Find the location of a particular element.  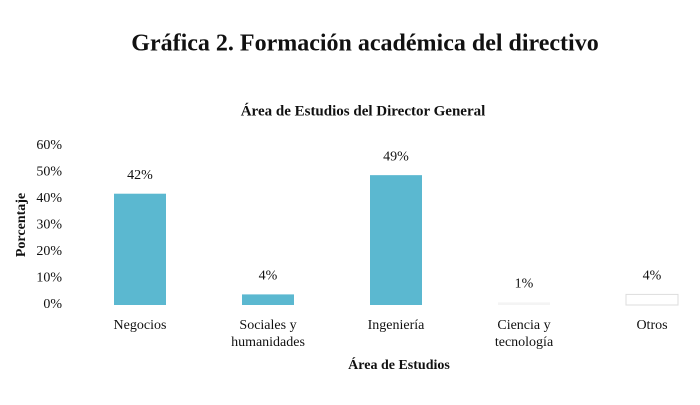

y-tick-label: 40% is located at coordinates (49, 198).